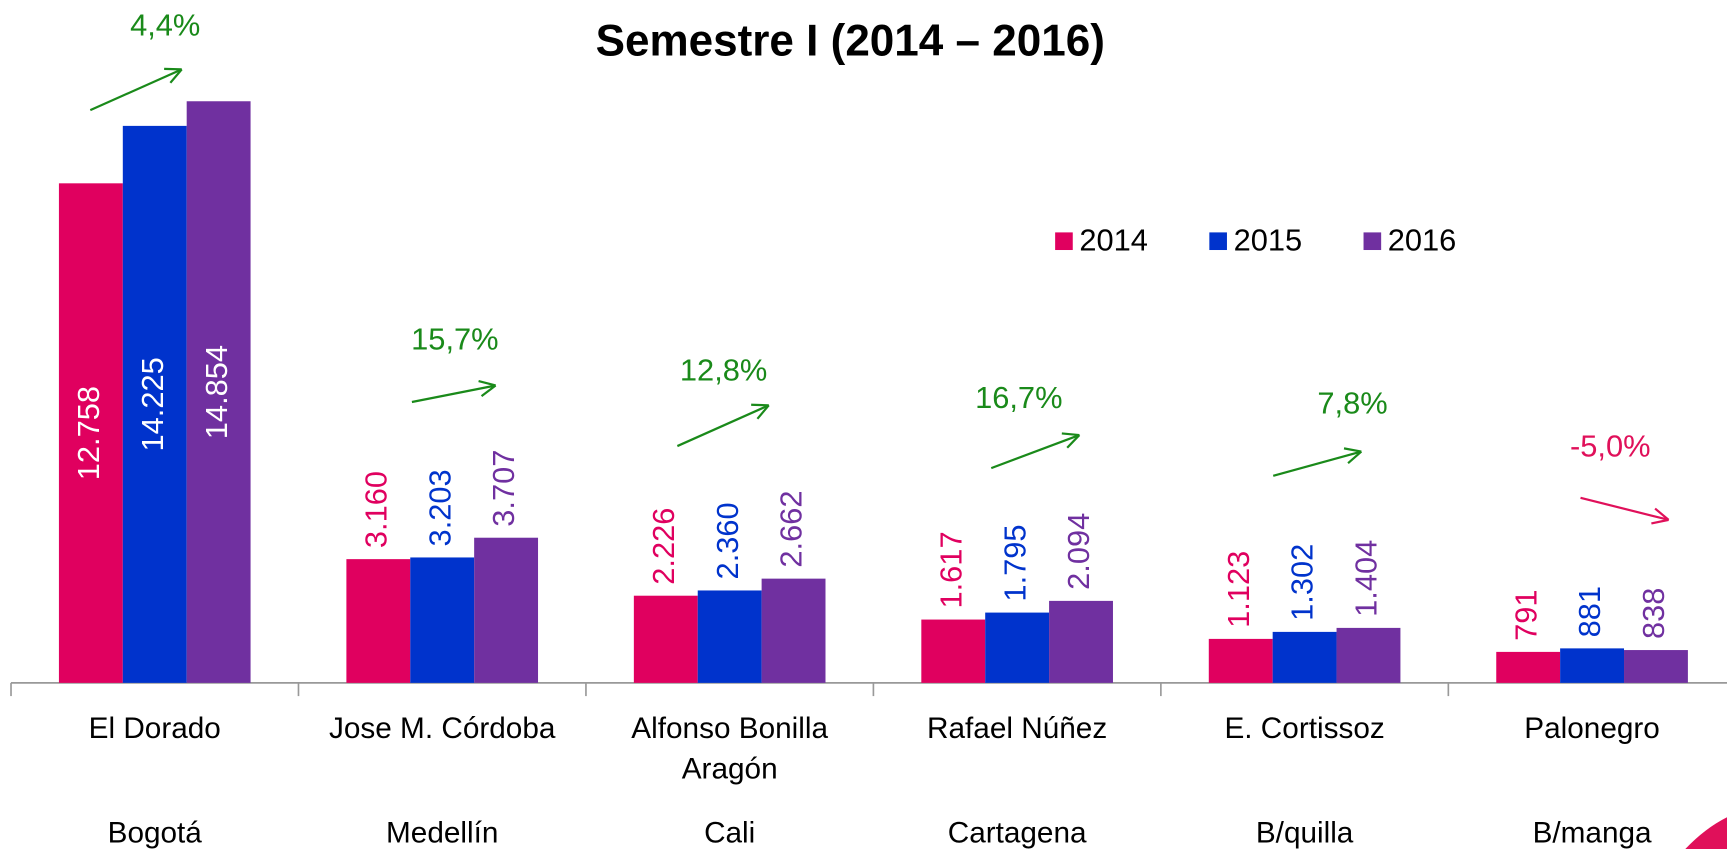  I want to click on value-label: 881, so click(1589, 611).